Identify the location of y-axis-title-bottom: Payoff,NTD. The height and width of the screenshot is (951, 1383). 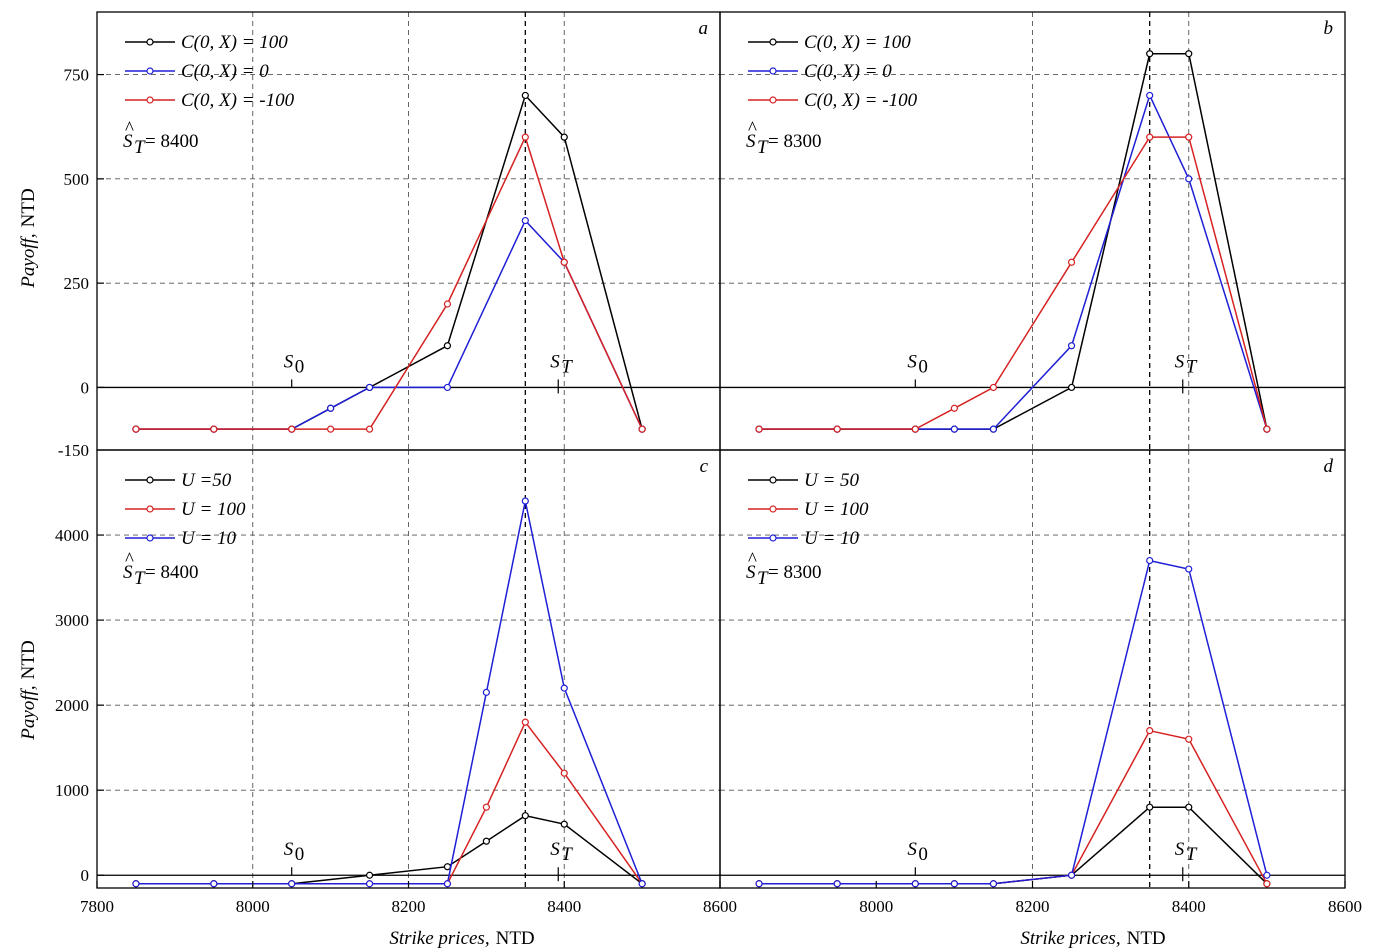
(28, 690).